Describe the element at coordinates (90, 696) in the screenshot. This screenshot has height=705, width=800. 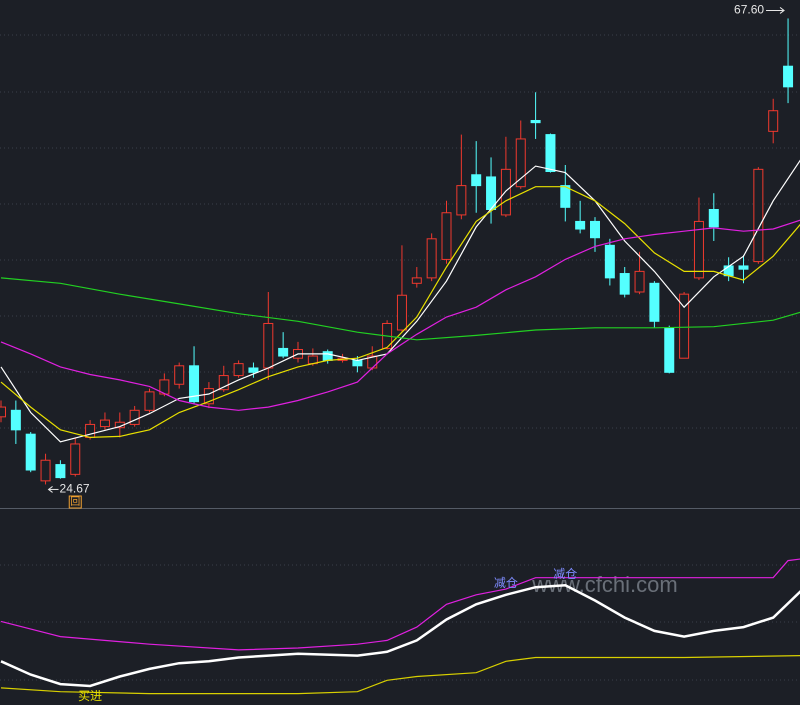
I see `annotation: 买进` at that location.